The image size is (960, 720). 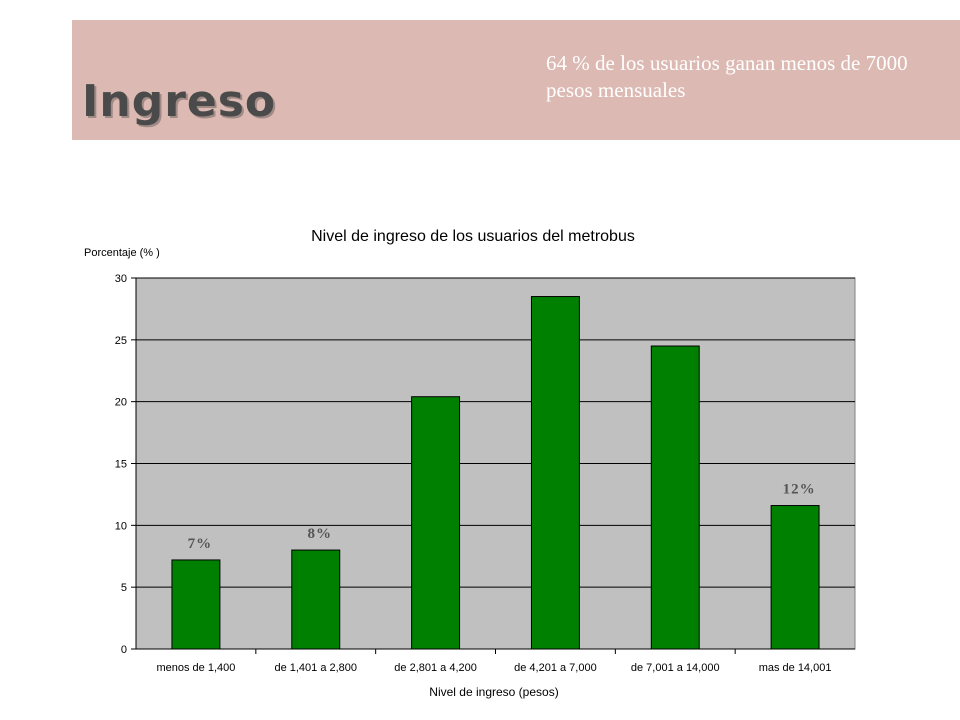 What do you see at coordinates (179, 101) in the screenshot?
I see `slide-title: Ingreso` at bounding box center [179, 101].